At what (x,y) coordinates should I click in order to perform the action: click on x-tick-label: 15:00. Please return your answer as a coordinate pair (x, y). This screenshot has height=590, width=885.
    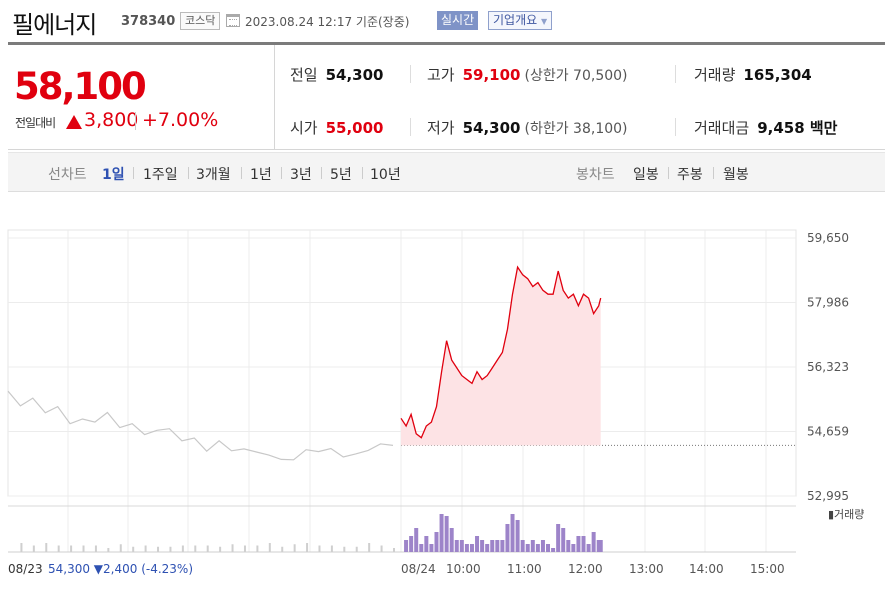
    Looking at the image, I should click on (767, 569).